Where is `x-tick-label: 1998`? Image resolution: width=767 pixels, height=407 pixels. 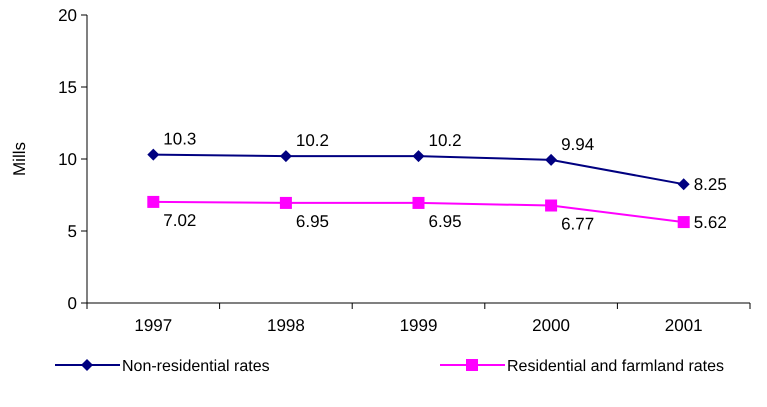
x-tick-label: 1998 is located at coordinates (285, 325).